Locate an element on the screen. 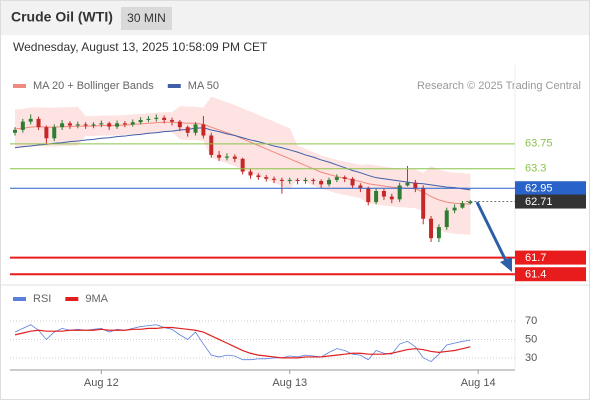  level-label: 61.7 is located at coordinates (535, 258).